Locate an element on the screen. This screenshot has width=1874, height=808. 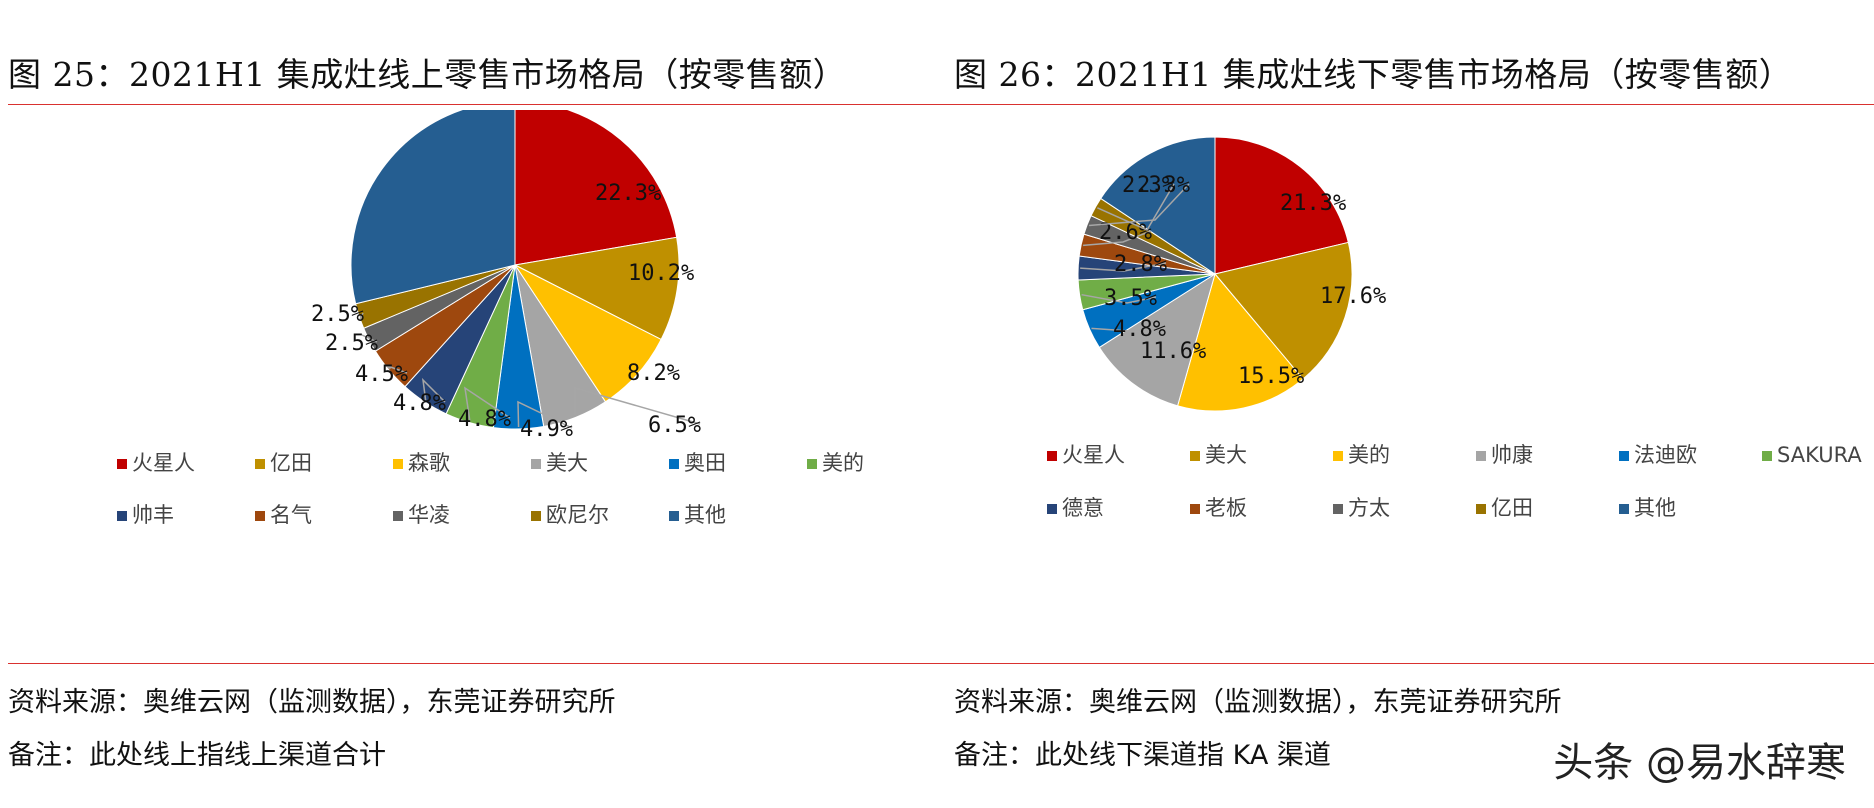
legend-label: 方太 is located at coordinates (1369, 508).